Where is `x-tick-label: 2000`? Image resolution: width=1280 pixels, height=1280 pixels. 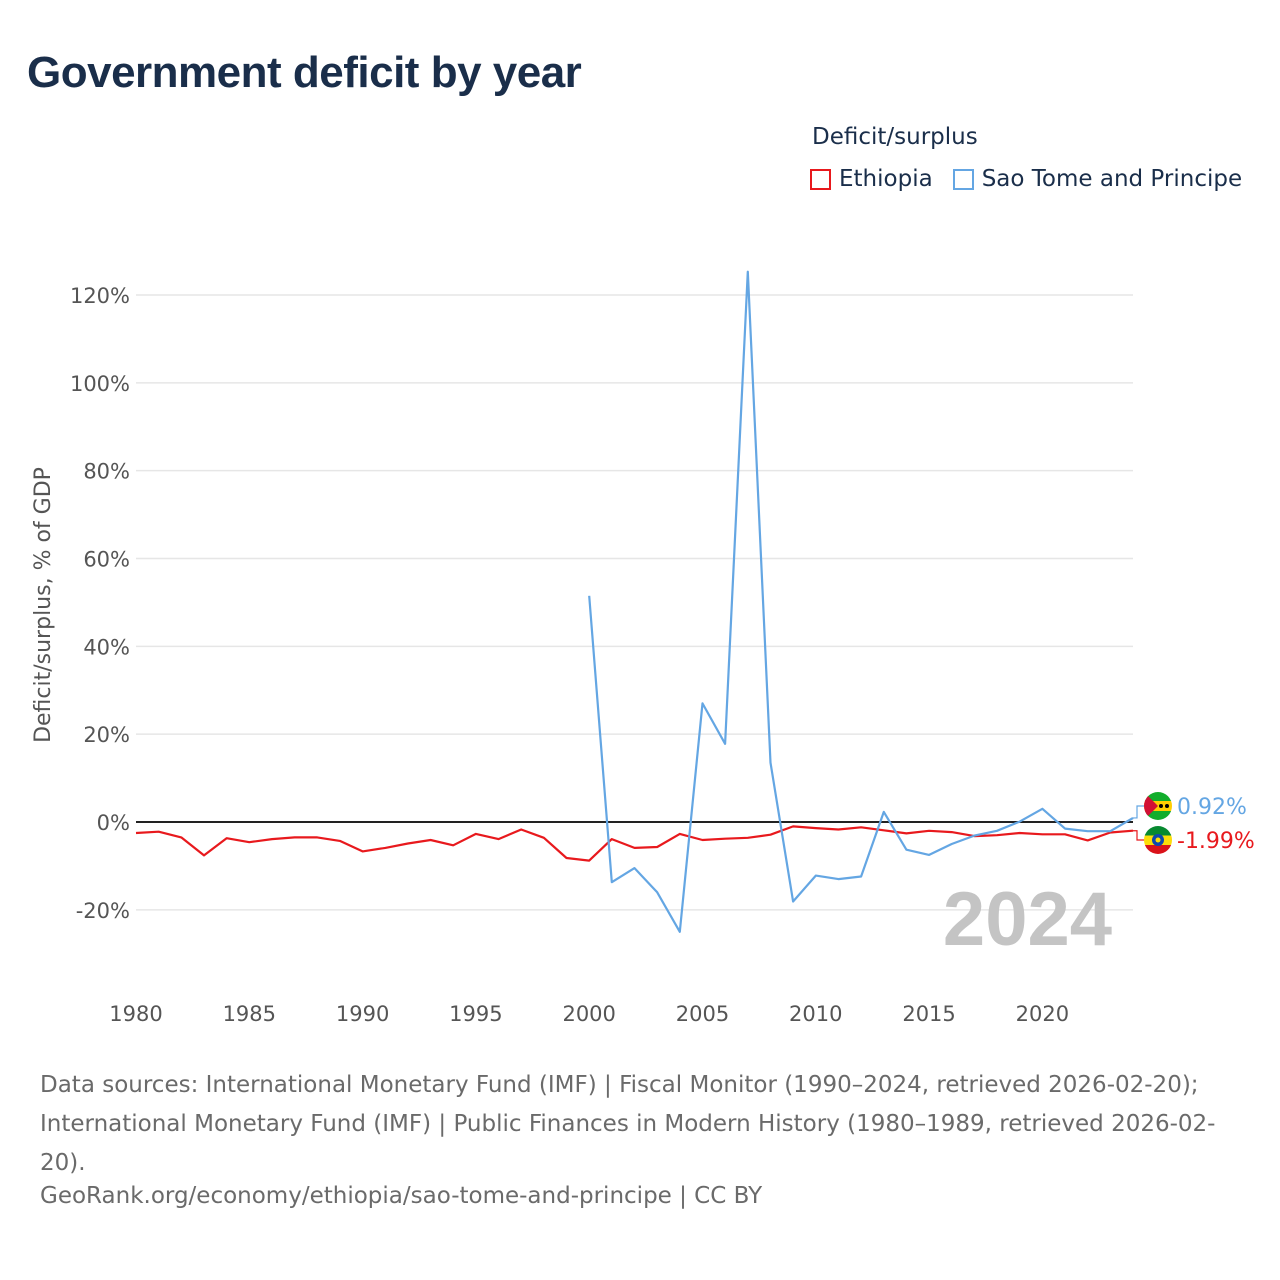
x-tick-label: 2000 is located at coordinates (588, 1014).